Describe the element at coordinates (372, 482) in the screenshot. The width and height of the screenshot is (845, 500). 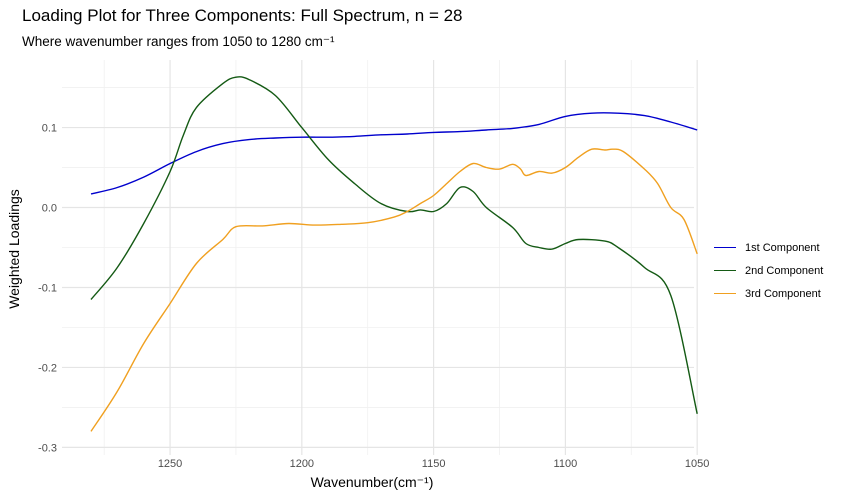
I see `x-axis-label: Wavenumber(cm⁻¹)` at that location.